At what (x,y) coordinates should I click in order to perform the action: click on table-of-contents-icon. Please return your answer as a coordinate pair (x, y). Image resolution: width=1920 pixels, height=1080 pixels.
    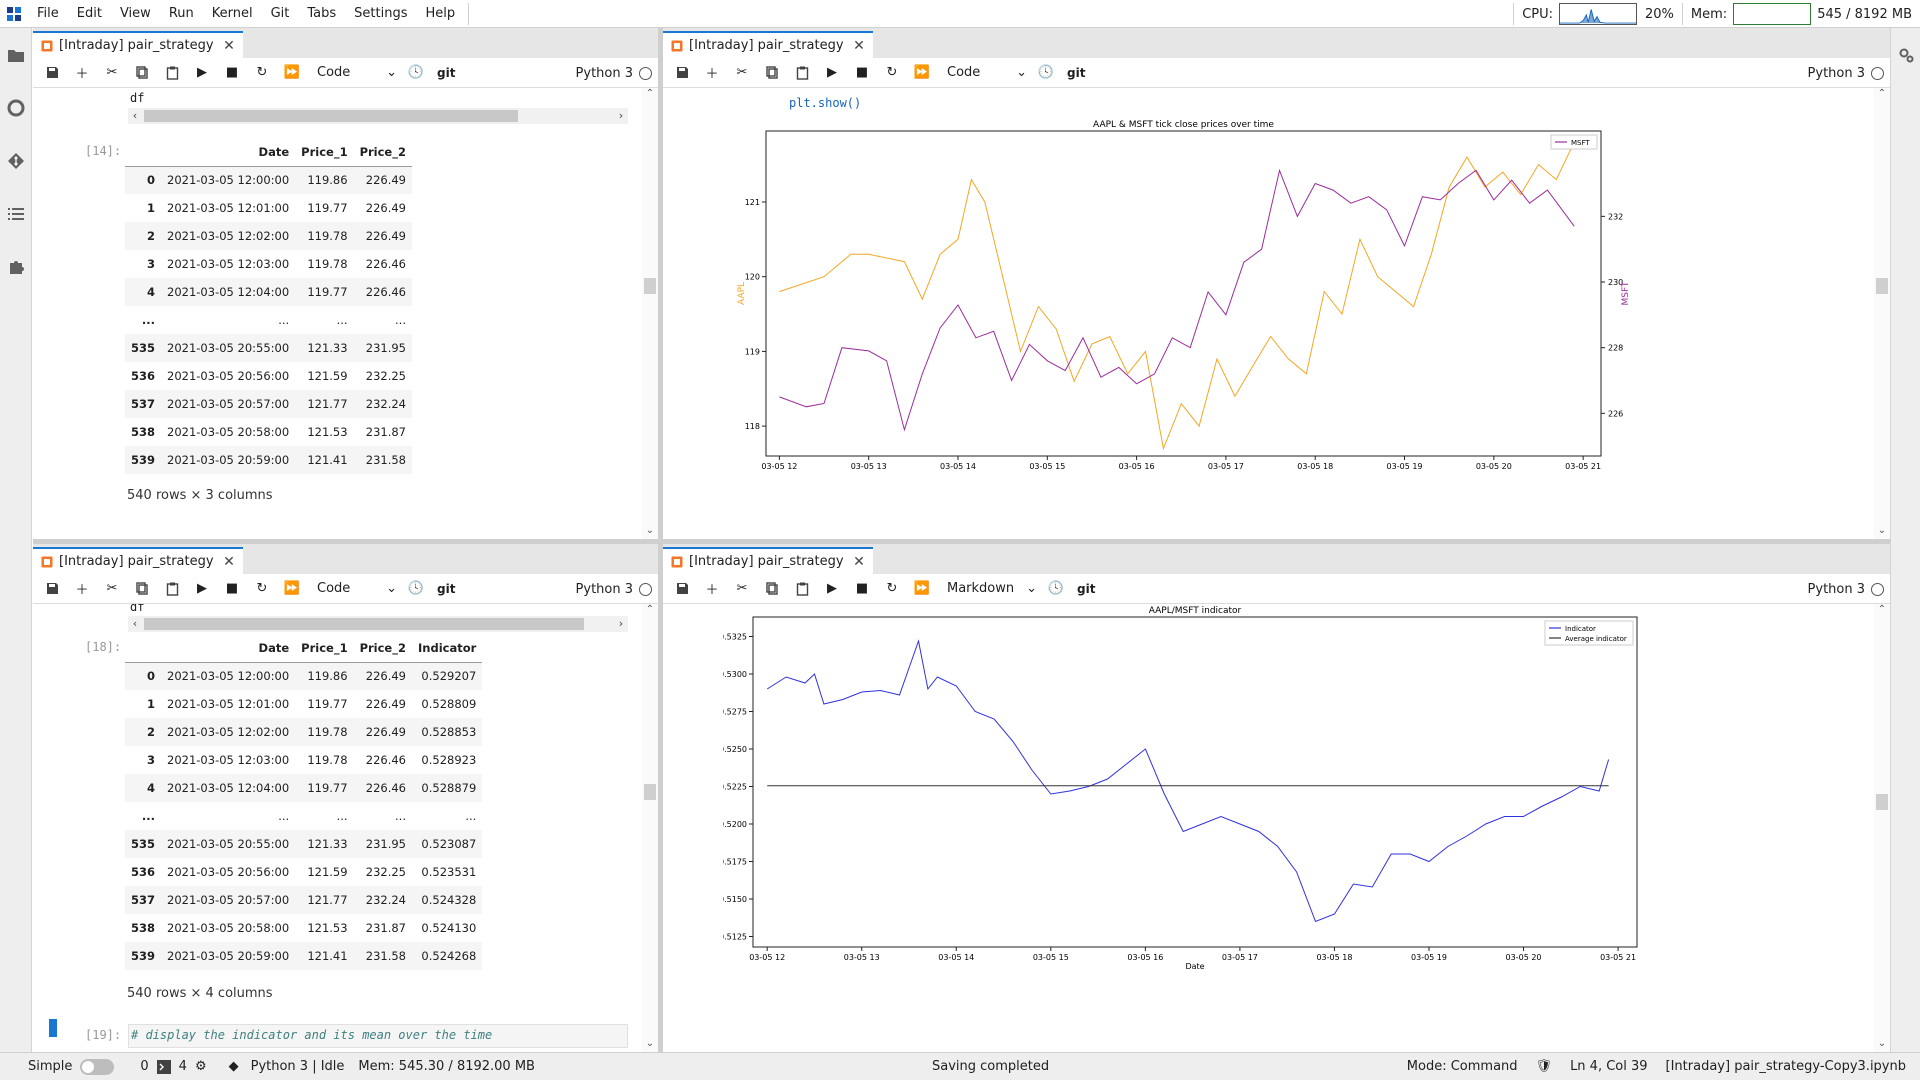
    Looking at the image, I should click on (16, 213).